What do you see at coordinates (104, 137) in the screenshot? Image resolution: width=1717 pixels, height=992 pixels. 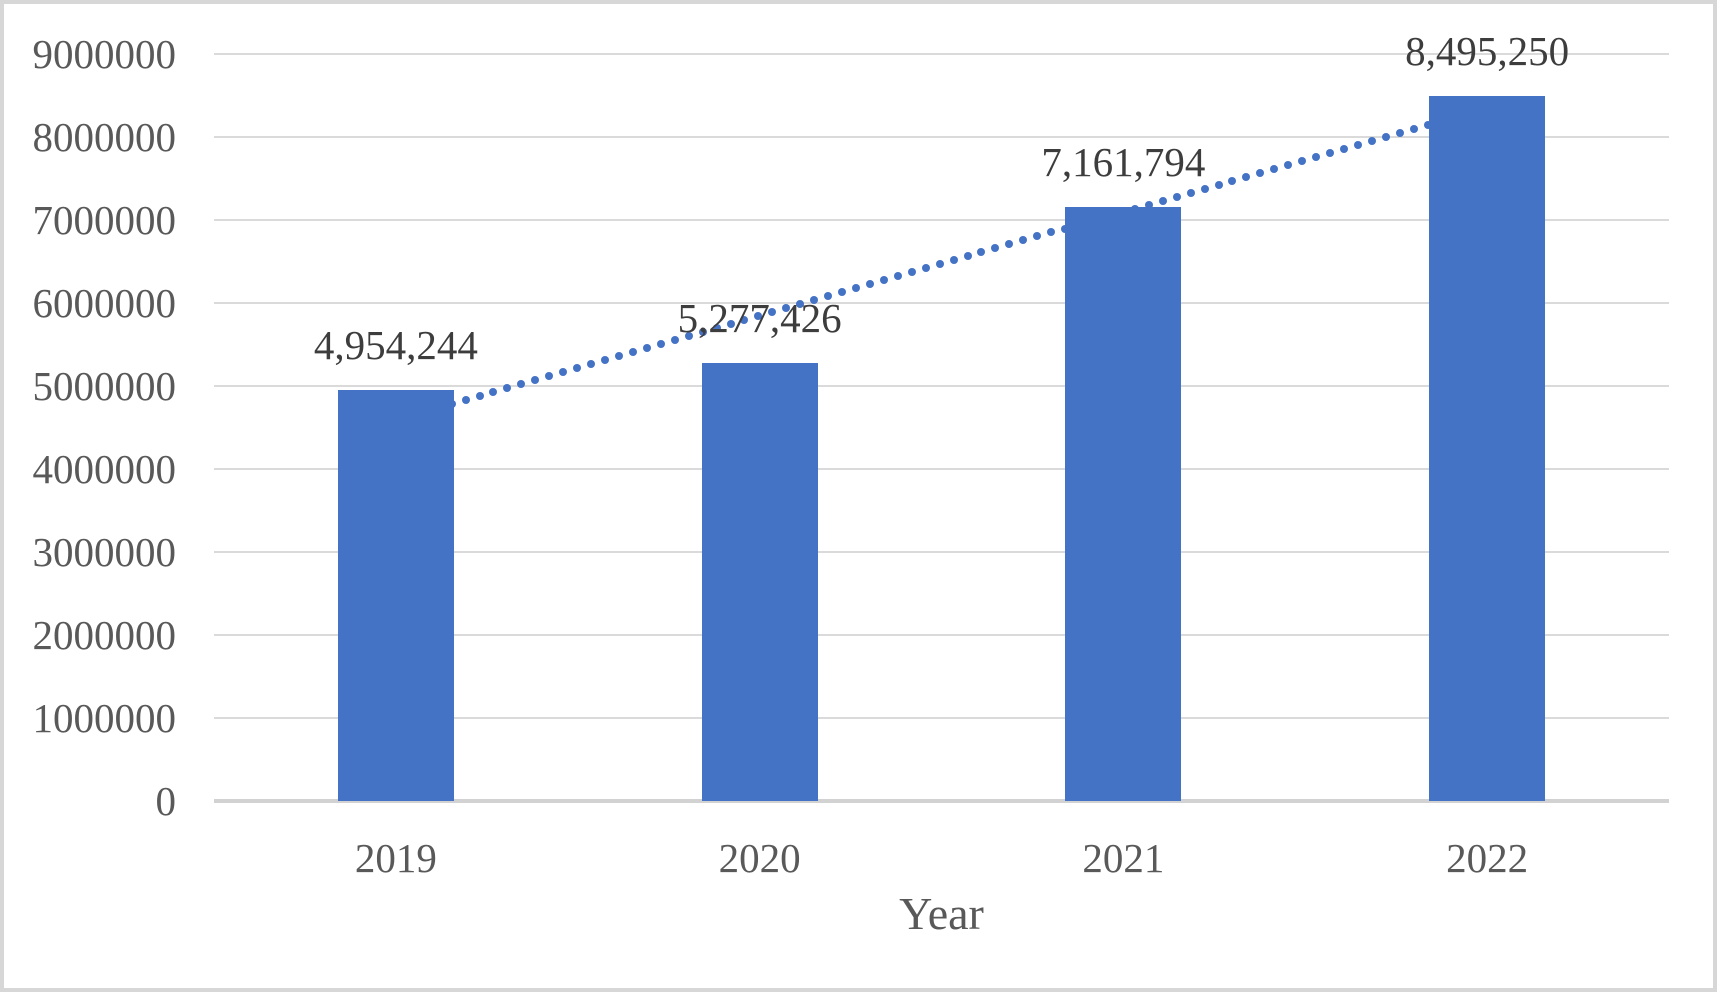 I see `y-axis-tick-label: 8000000` at bounding box center [104, 137].